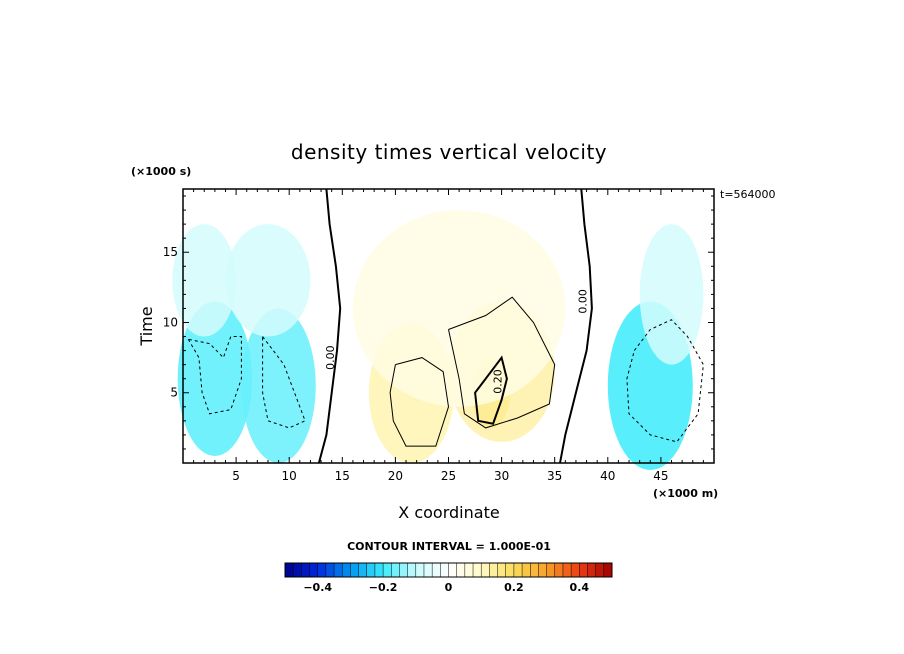 Image resolution: width=904 pixels, height=654 pixels. Describe the element at coordinates (607, 476) in the screenshot. I see `x-tick-label: 40` at that location.